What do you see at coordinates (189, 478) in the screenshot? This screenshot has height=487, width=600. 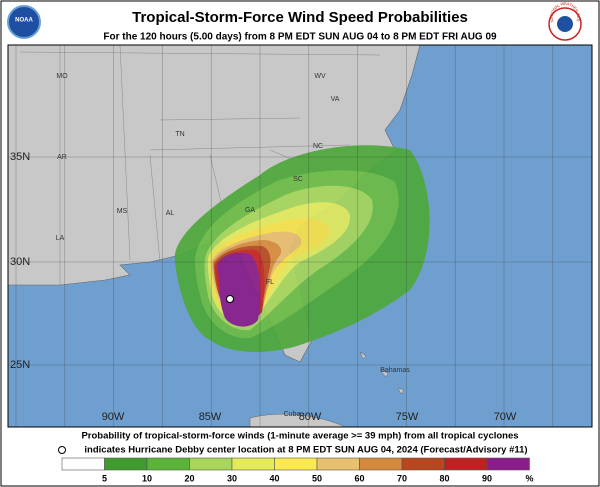 I see `legend-tick: 20` at bounding box center [189, 478].